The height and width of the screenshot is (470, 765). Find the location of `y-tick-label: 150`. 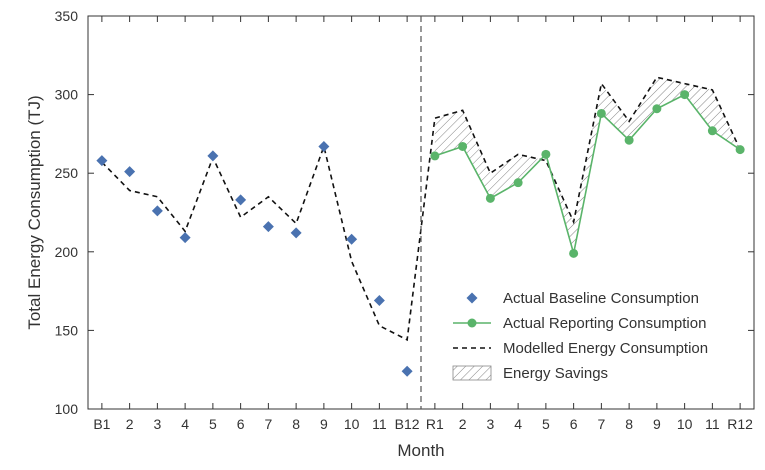

y-tick-label: 150 is located at coordinates (67, 330).